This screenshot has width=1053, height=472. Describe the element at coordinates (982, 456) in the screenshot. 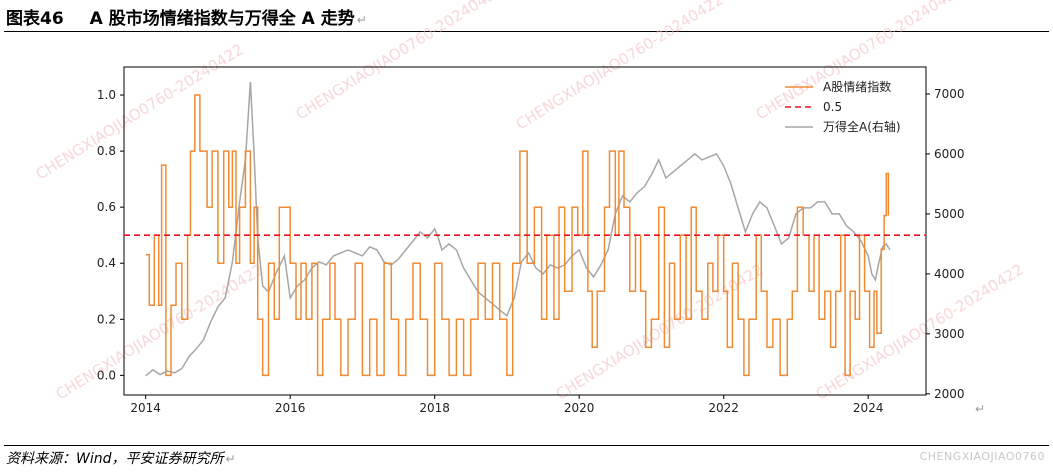

I see `corner-watermark: CHENGXIAOJIAO0760` at that location.